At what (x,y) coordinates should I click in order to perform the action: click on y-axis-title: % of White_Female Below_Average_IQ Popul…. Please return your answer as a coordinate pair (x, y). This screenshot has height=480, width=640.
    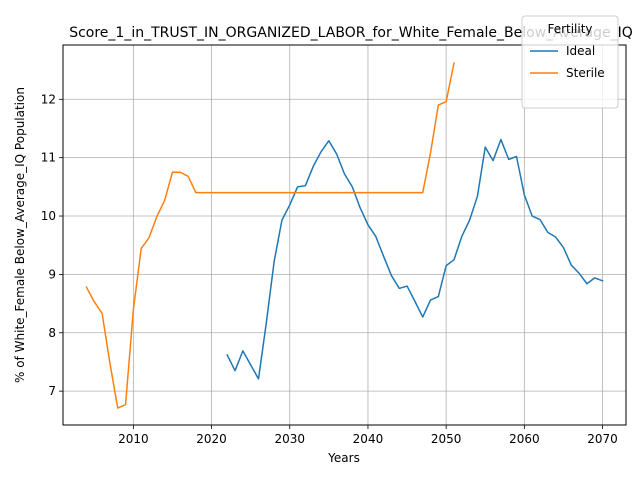
    Looking at the image, I should click on (20, 235).